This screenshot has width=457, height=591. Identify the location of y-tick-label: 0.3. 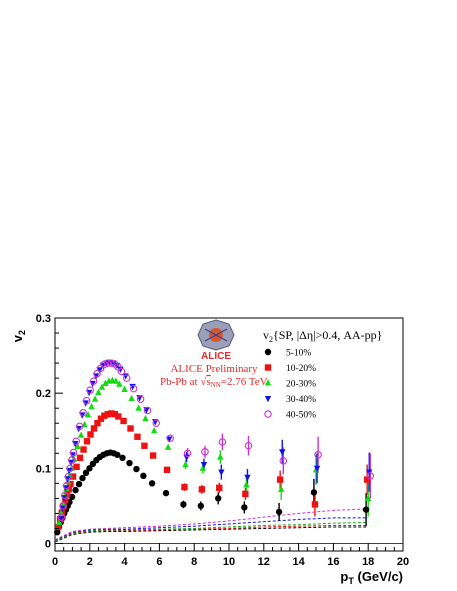
(43, 319).